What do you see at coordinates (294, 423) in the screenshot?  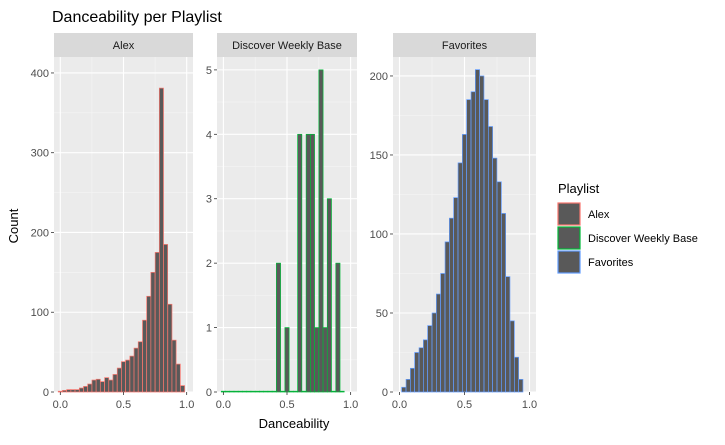 I see `x-axis-label: Danceability` at bounding box center [294, 423].